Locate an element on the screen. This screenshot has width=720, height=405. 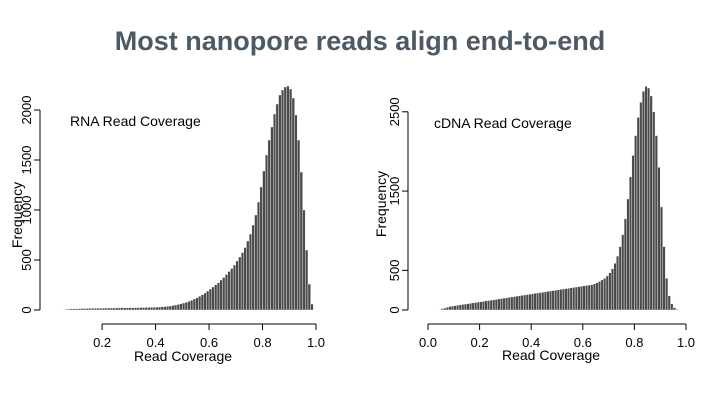
cdna-x-tick-label: 1.0 is located at coordinates (686, 342).